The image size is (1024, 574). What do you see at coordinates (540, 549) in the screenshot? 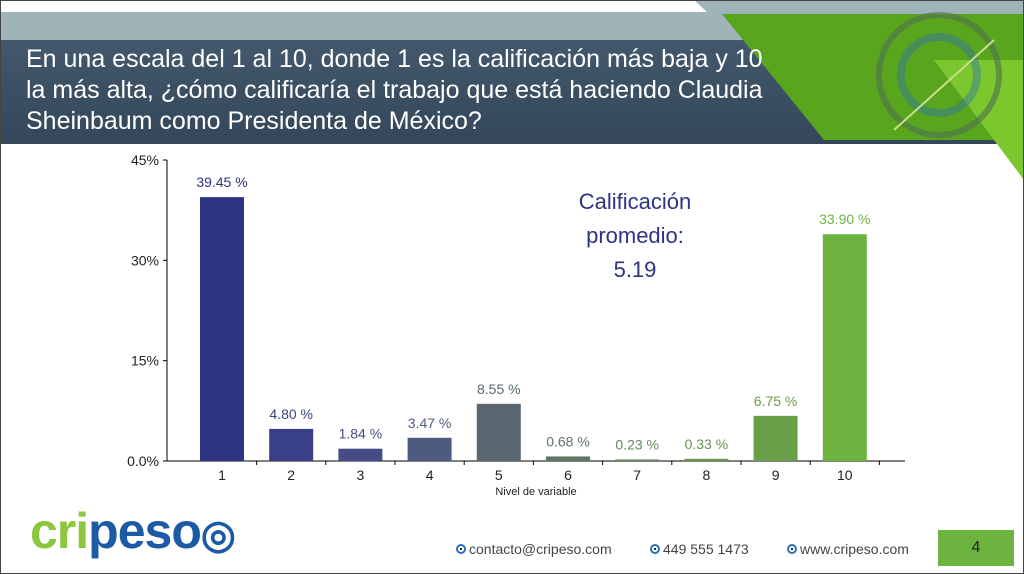
I see `email-text: contacto@cripeso.com` at bounding box center [540, 549].